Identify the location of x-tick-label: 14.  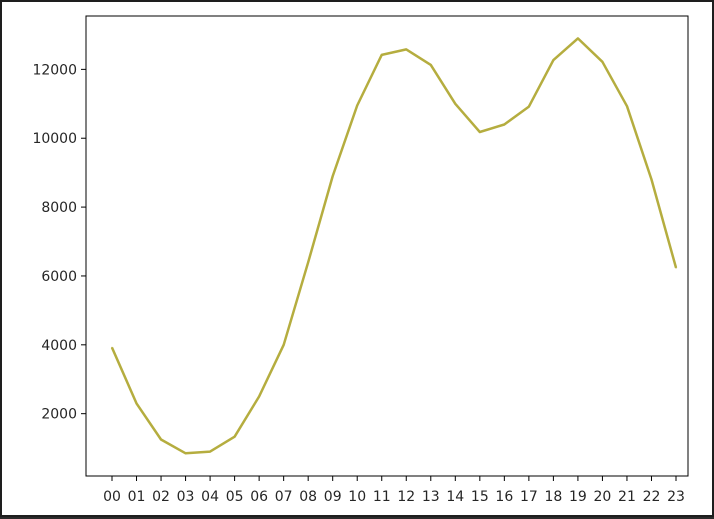
(455, 497).